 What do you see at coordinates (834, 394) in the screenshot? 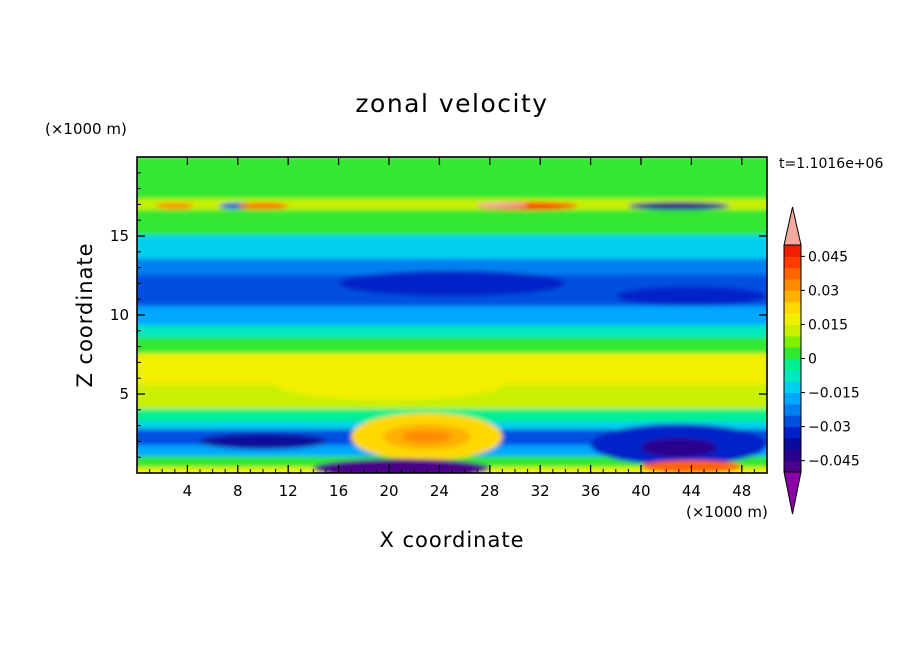
I see `colorbar-tick-label: −0.015` at bounding box center [834, 394].